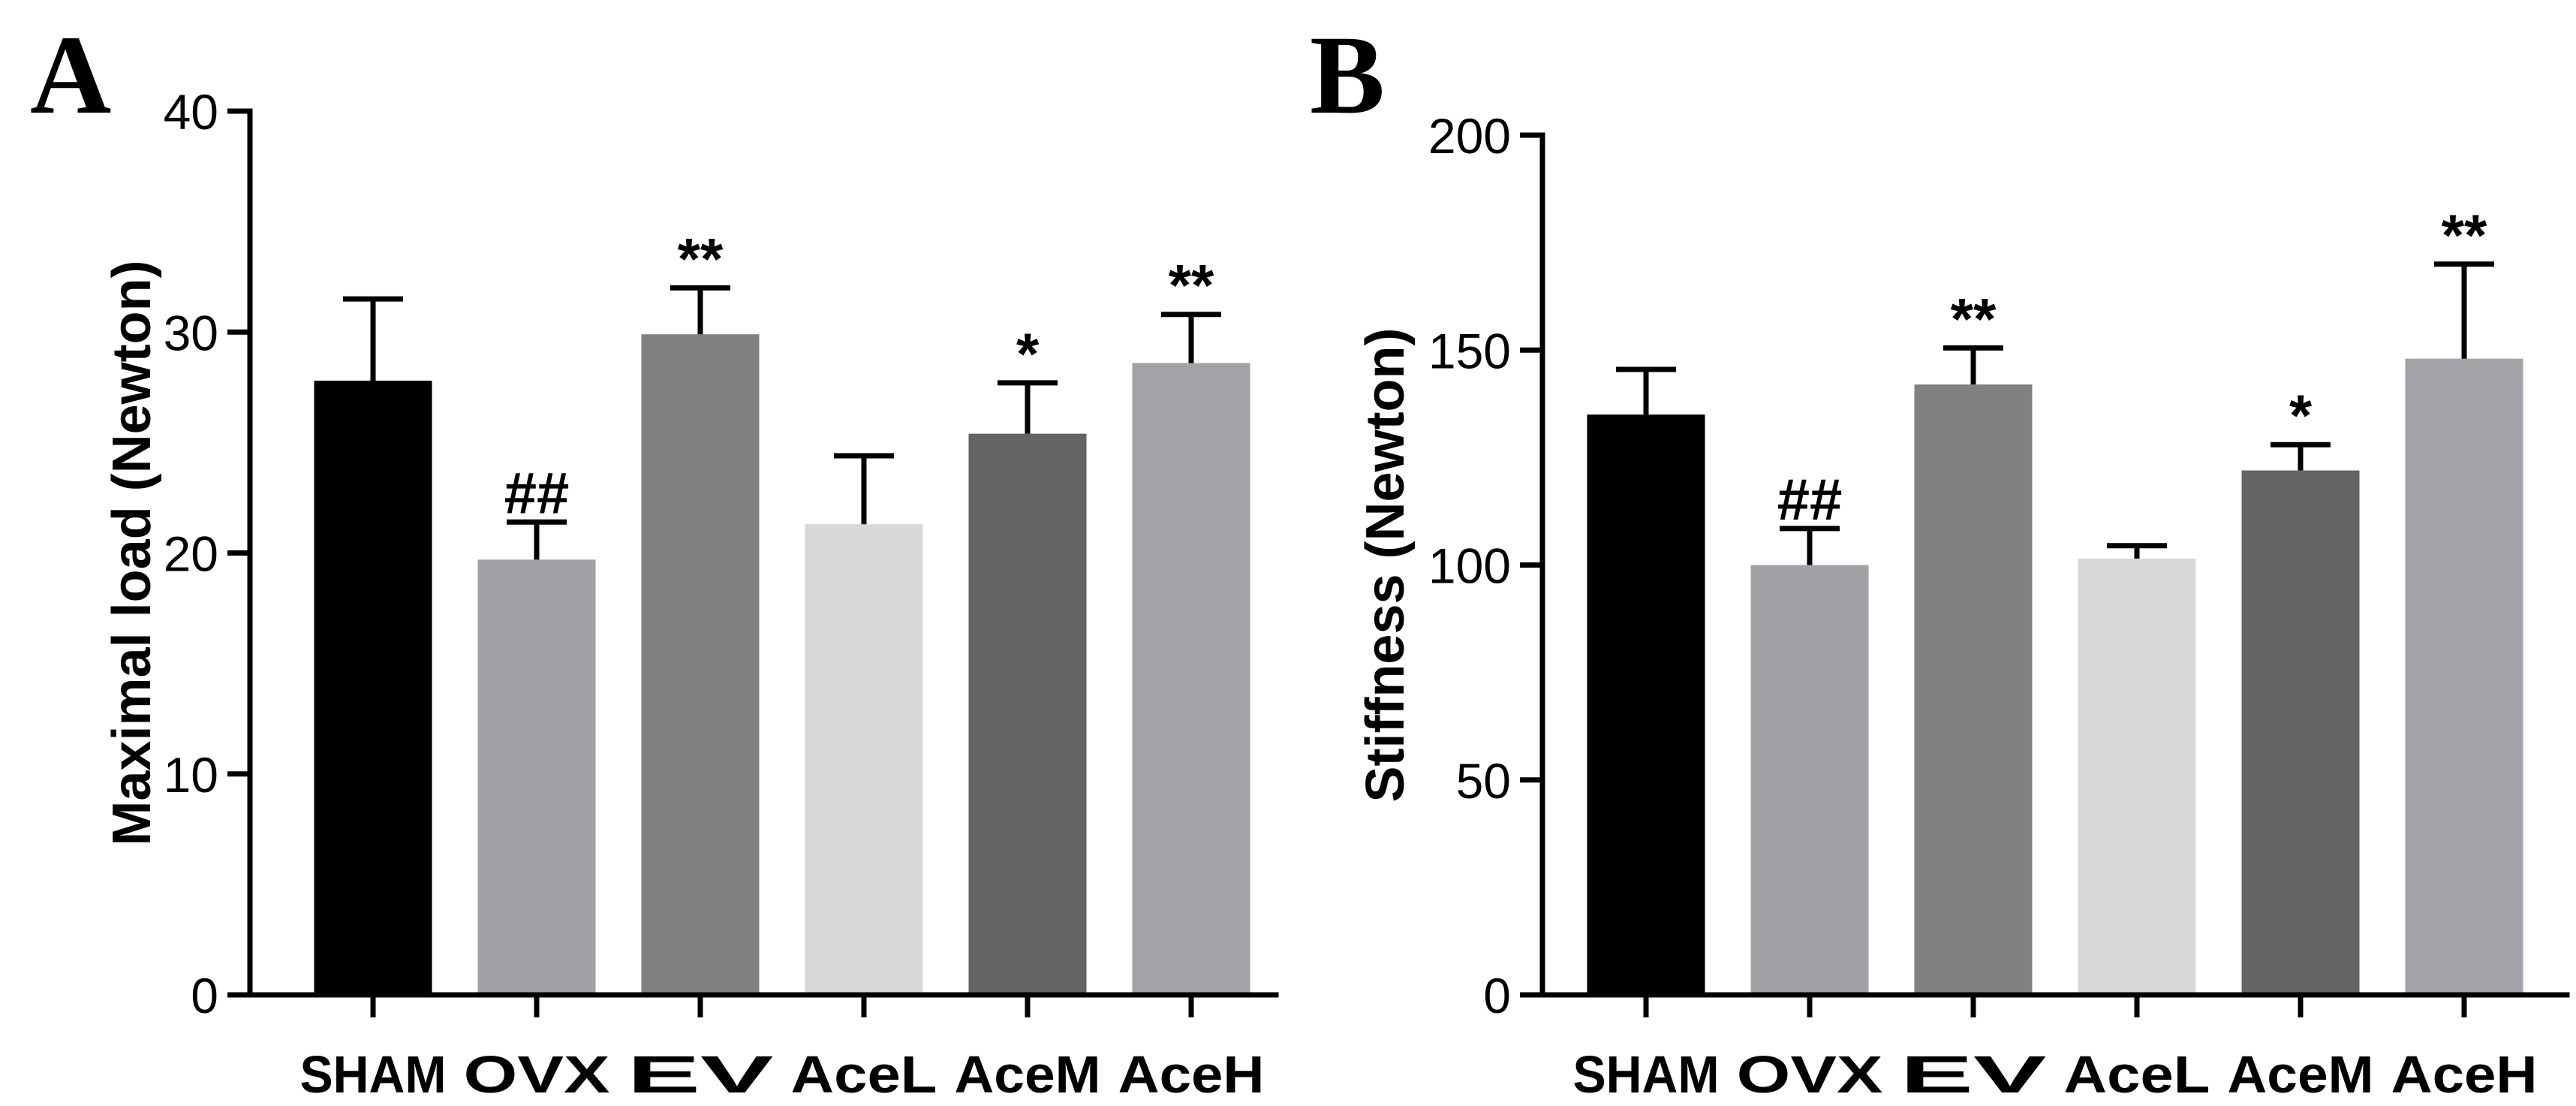 The width and height of the screenshot is (2576, 1106). Describe the element at coordinates (1469, 136) in the screenshot. I see `panel-b-y-tick-label-200: 200` at that location.